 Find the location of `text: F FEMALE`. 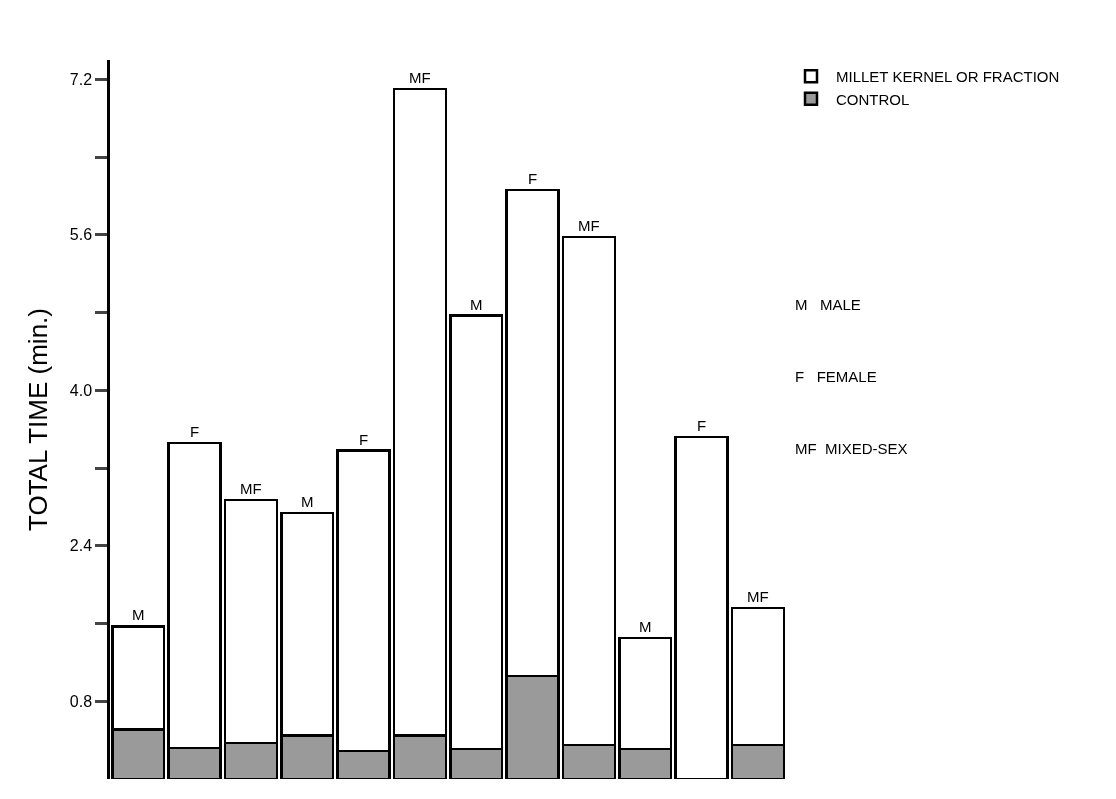

text: F FEMALE is located at coordinates (836, 376).